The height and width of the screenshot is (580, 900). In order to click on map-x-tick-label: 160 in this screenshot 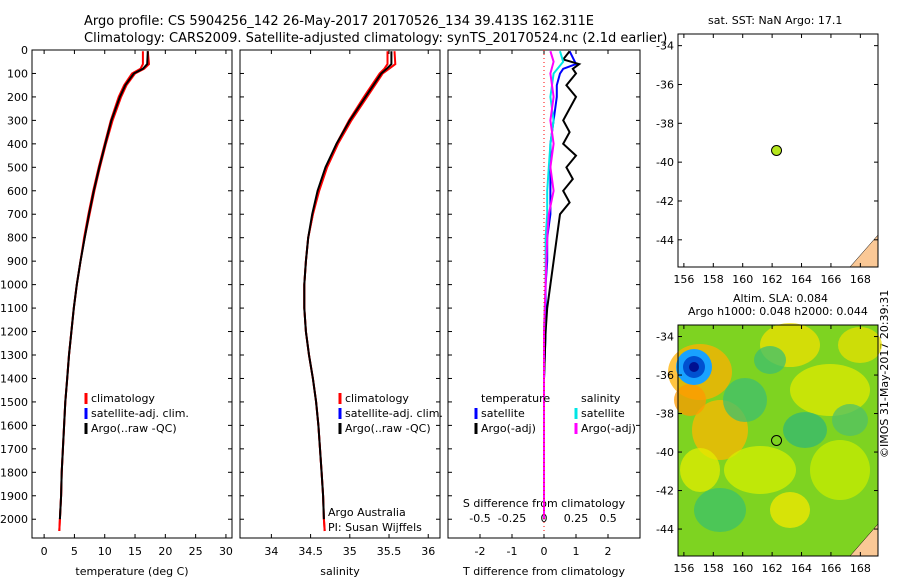, I will do `click(742, 279)`.